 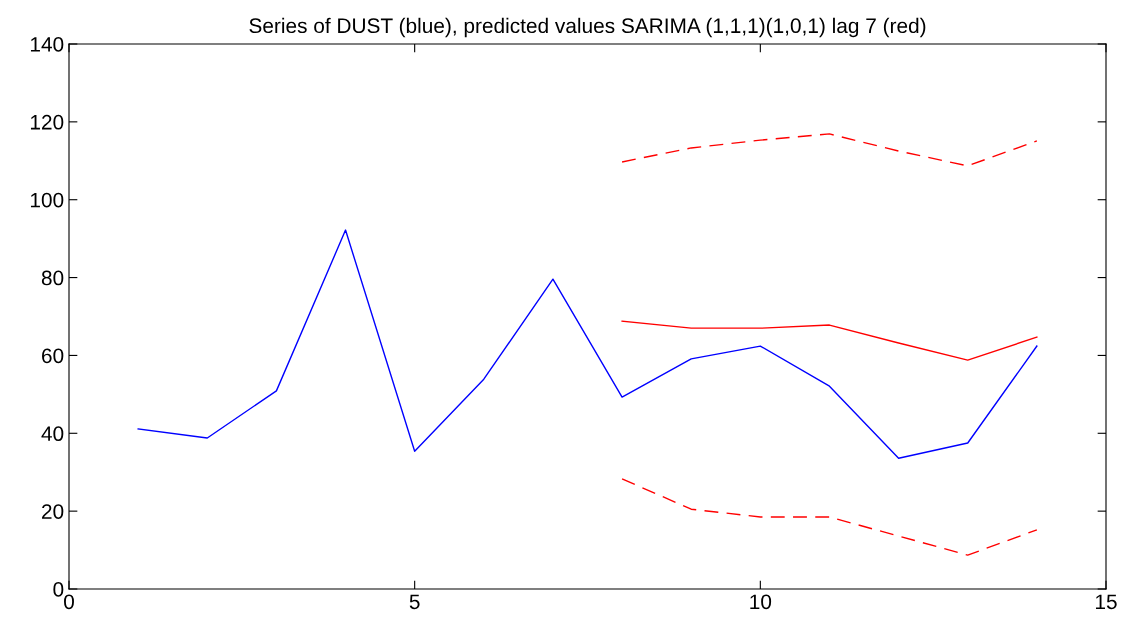 What do you see at coordinates (1106, 602) in the screenshot?
I see `x-tick-label: 15` at bounding box center [1106, 602].